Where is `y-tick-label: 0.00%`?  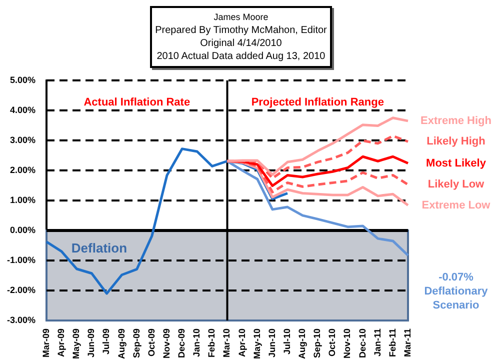
y-tick-label: 0.00% is located at coordinates (23, 229).